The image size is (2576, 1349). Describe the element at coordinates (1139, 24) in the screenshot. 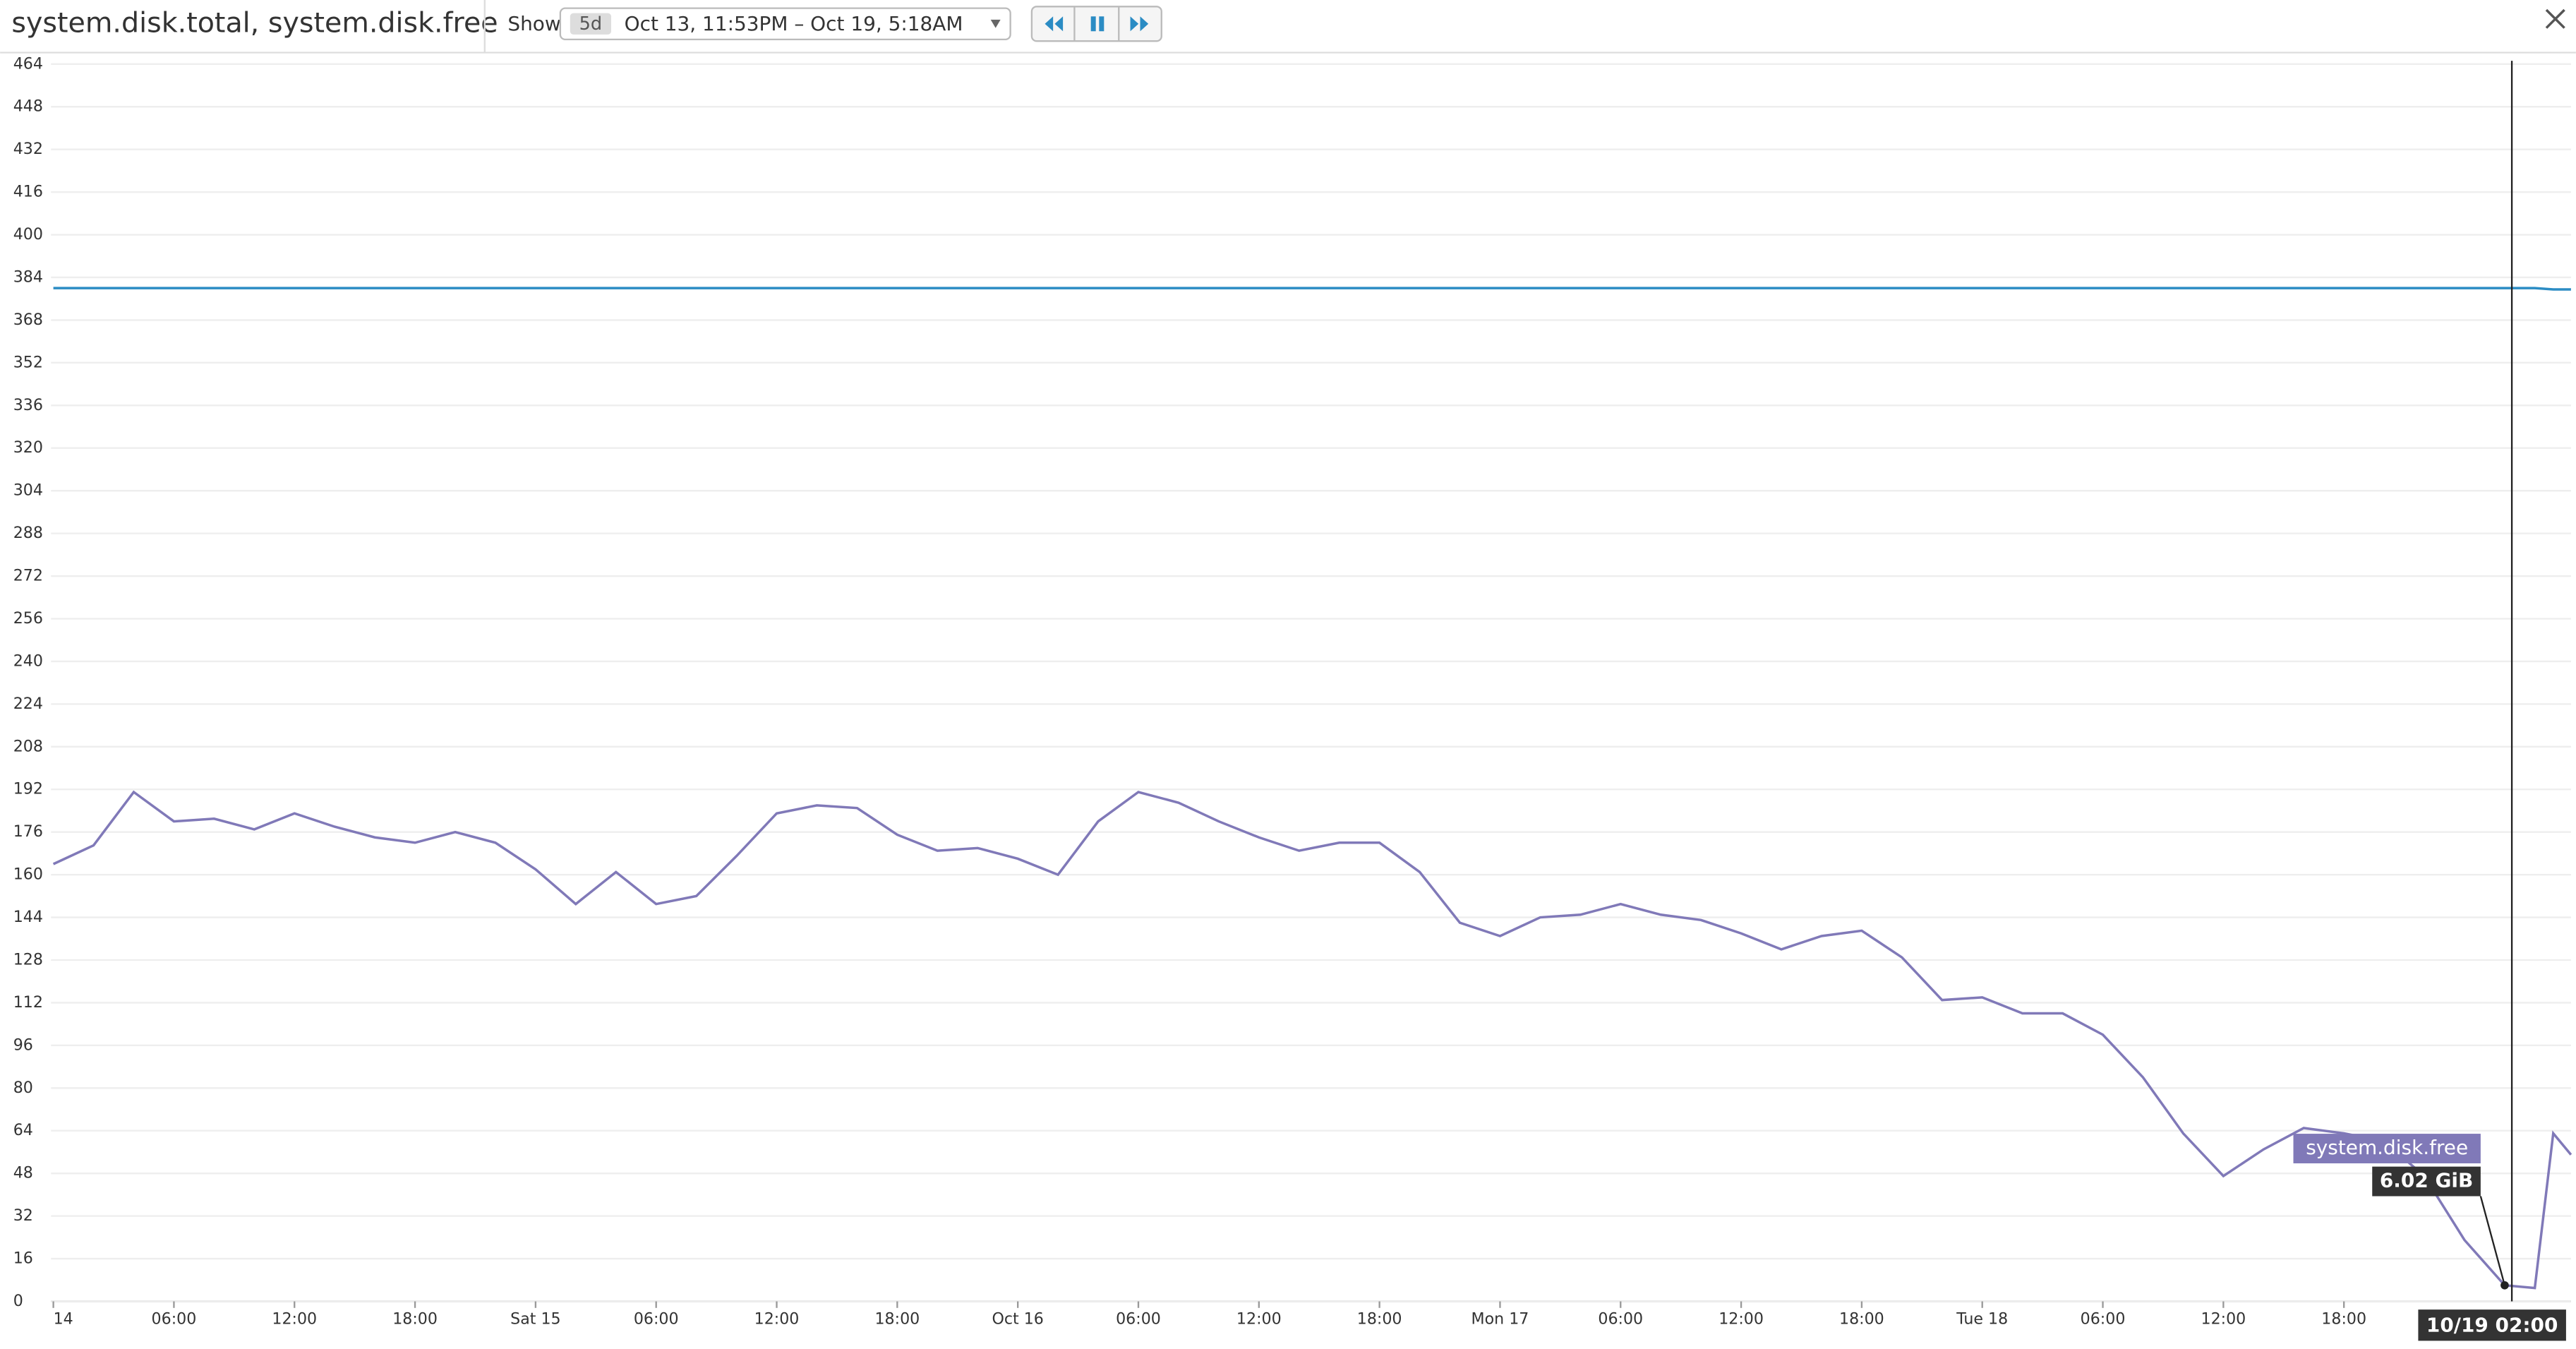

I see `forward-button` at that location.